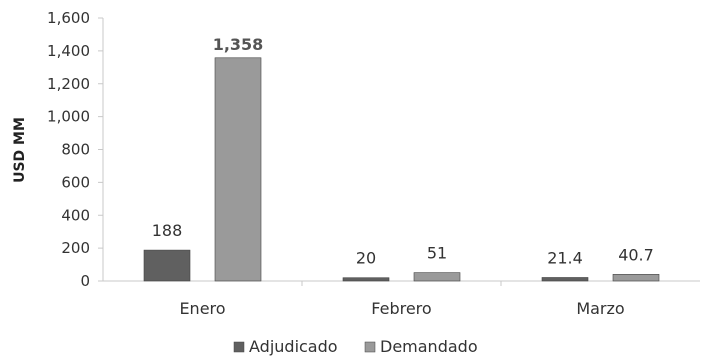 The image size is (710, 362). Describe the element at coordinates (68, 51) in the screenshot. I see `y-tick-label: 1,400` at that location.